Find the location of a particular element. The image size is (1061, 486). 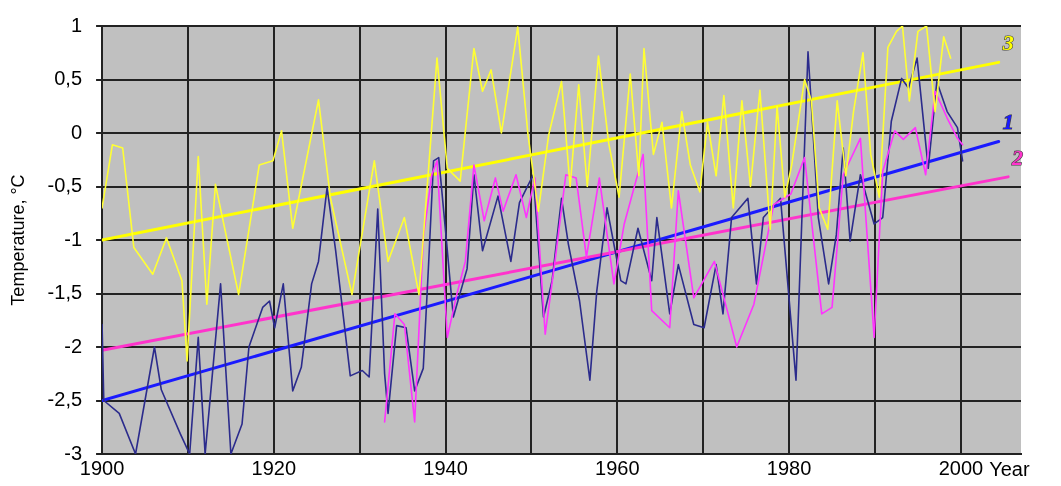

y-tick-label: -1 is located at coordinates (73, 238).